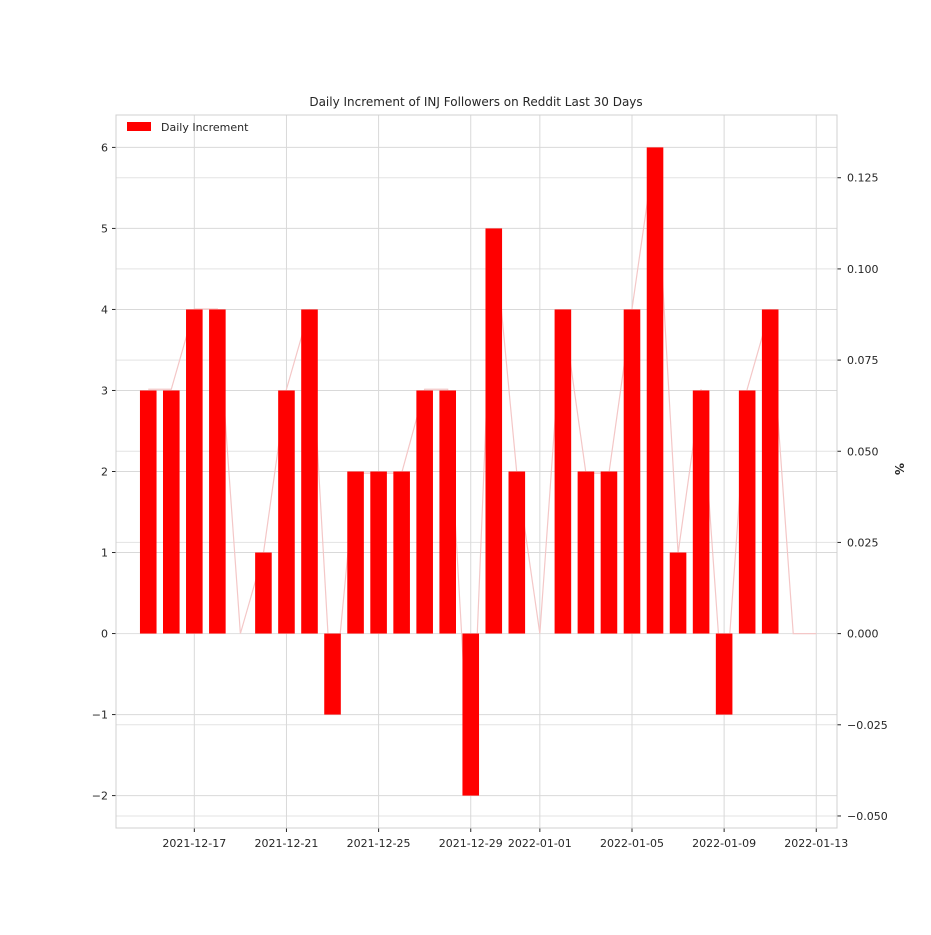 This screenshot has height=935, width=931. What do you see at coordinates (104, 228) in the screenshot?
I see `y-tick-label: 5` at bounding box center [104, 228].